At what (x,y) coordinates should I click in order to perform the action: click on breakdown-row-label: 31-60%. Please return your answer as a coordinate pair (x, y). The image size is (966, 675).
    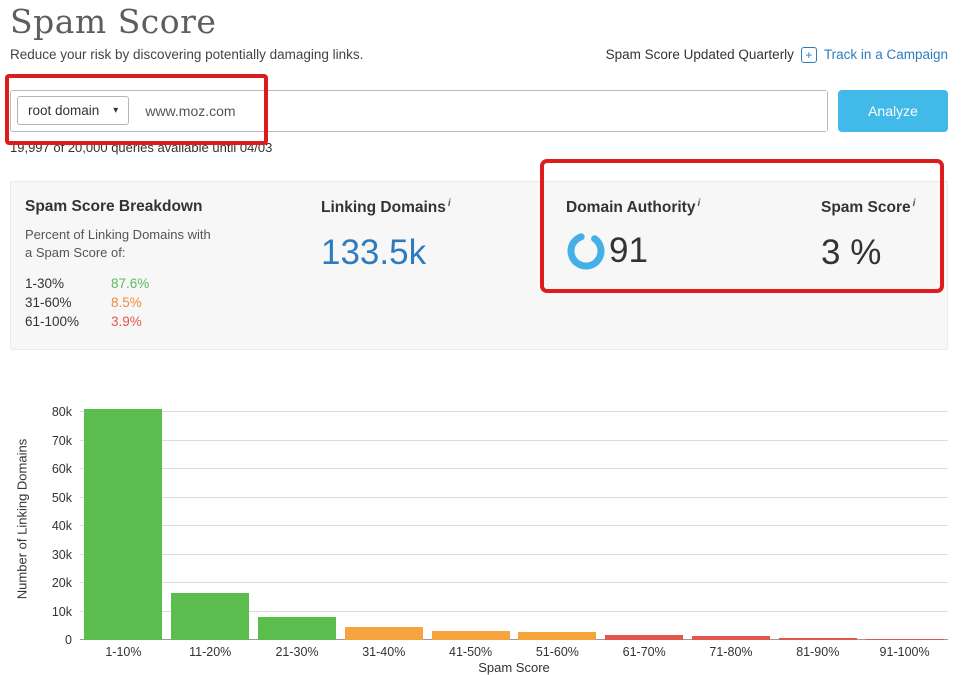
    Looking at the image, I should click on (48, 302).